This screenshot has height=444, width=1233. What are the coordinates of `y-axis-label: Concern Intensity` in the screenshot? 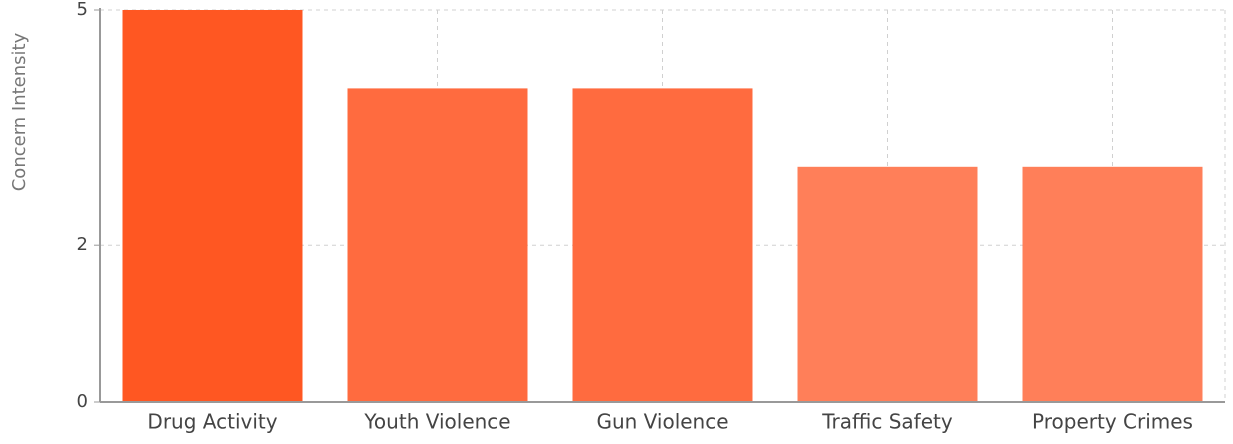 It's located at (19, 111).